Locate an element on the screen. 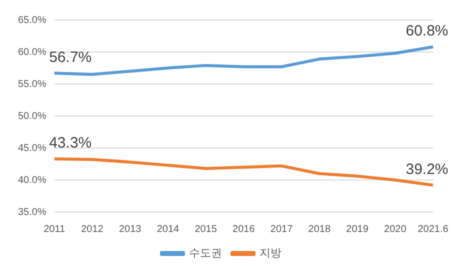 The width and height of the screenshot is (453, 269). y-tick-label: 35.0% is located at coordinates (32, 212).